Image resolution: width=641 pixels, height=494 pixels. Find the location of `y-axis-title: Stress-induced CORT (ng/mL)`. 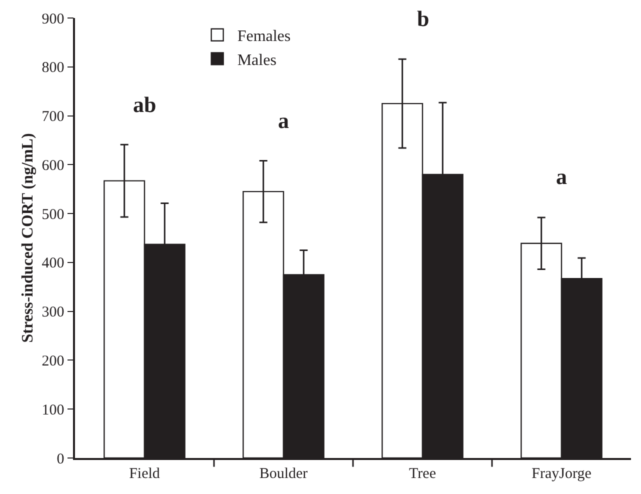

y-axis-title: Stress-induced CORT (ng/mL) is located at coordinates (28, 238).